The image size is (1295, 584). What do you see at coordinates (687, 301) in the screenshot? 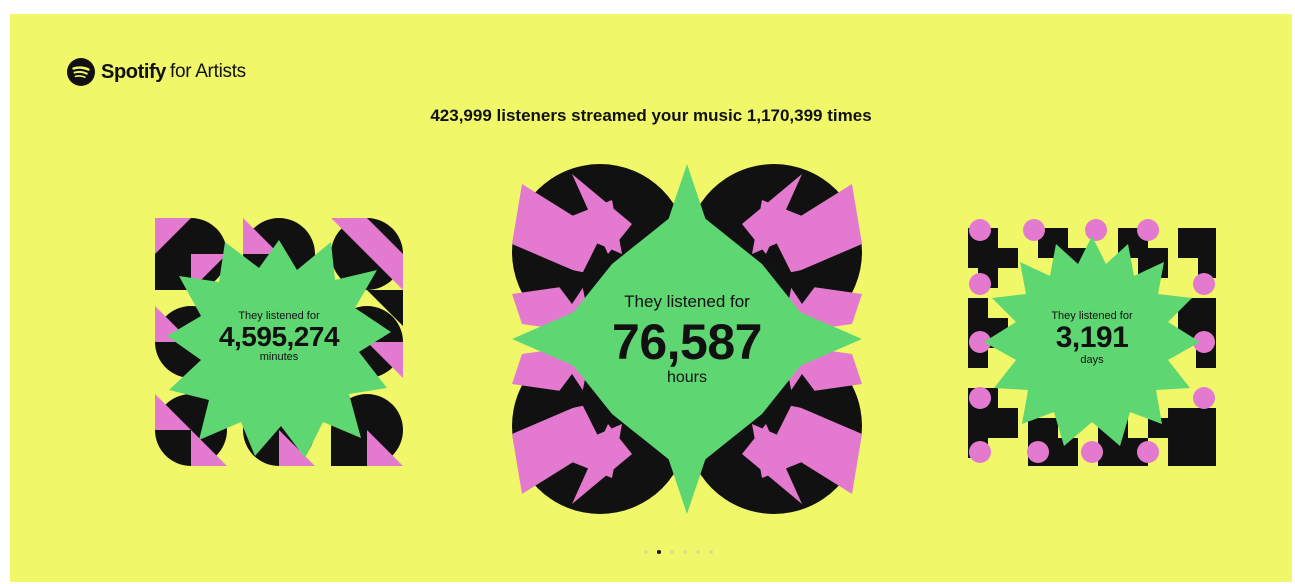
I see `hours-card-lead: They listened for` at bounding box center [687, 301].